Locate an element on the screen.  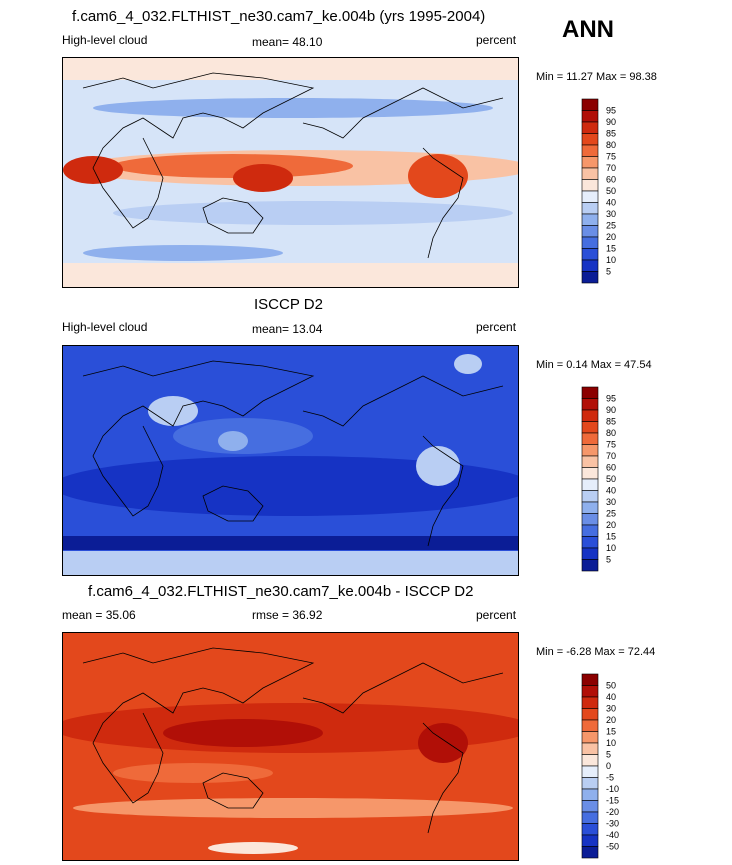
colorbar-label: 75 is located at coordinates (611, 445).